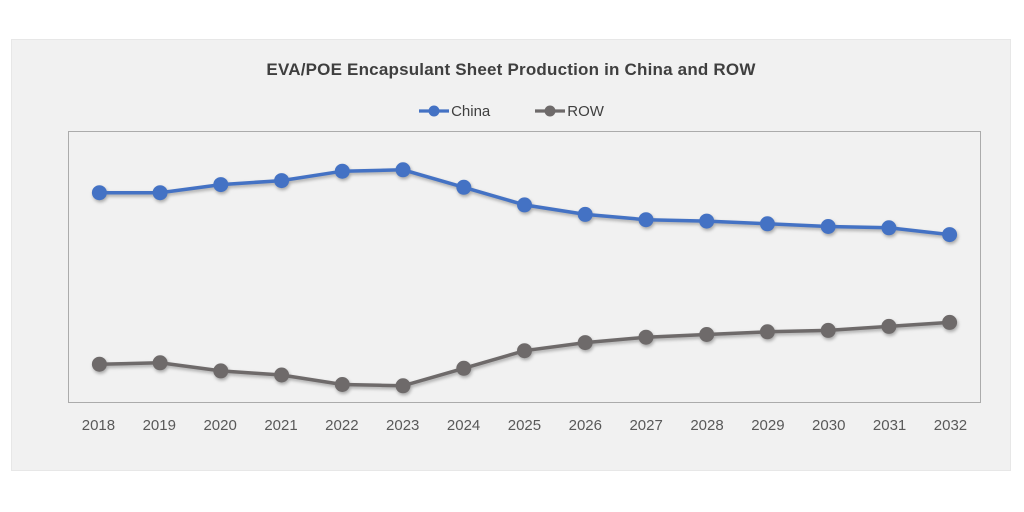  What do you see at coordinates (707, 425) in the screenshot?
I see `x-tick-2028: 2028` at bounding box center [707, 425].